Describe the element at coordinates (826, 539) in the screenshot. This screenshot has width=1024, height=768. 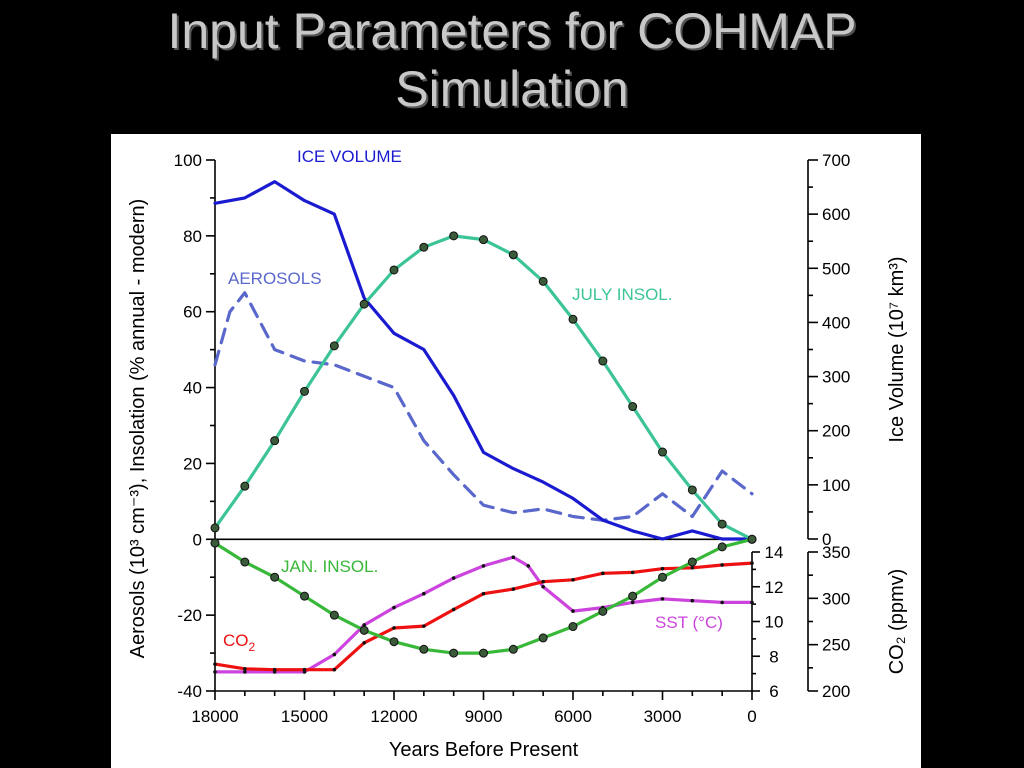
I see `ice-axis-tick-label: 0` at that location.